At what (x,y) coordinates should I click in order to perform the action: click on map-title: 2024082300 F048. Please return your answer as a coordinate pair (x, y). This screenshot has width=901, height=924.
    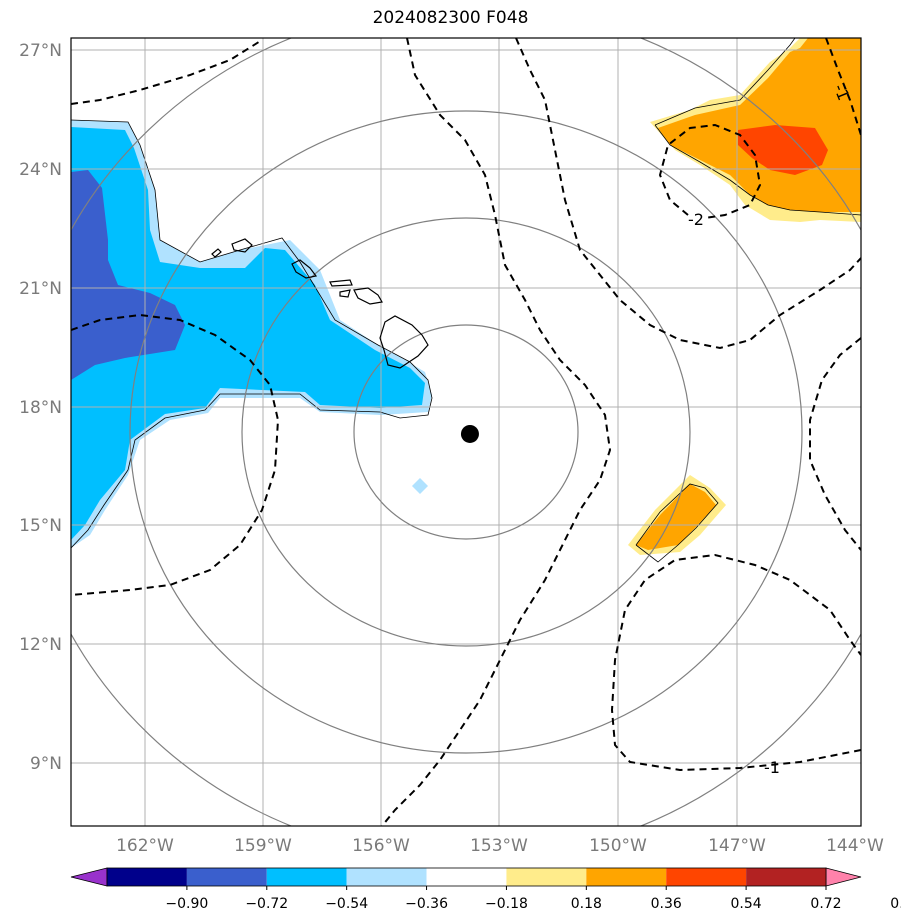
    Looking at the image, I should click on (450, 18).